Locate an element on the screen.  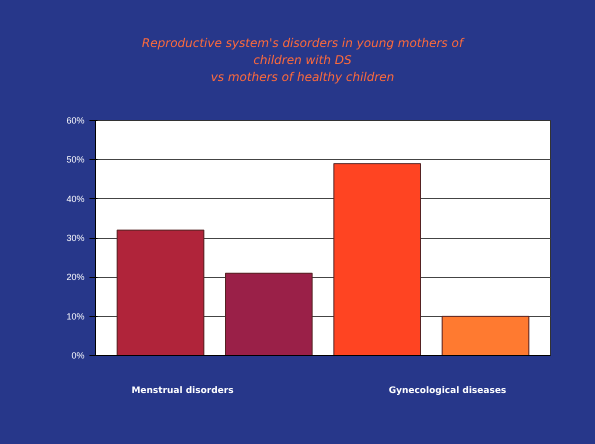
y-tick-label: 0% is located at coordinates (78, 355).